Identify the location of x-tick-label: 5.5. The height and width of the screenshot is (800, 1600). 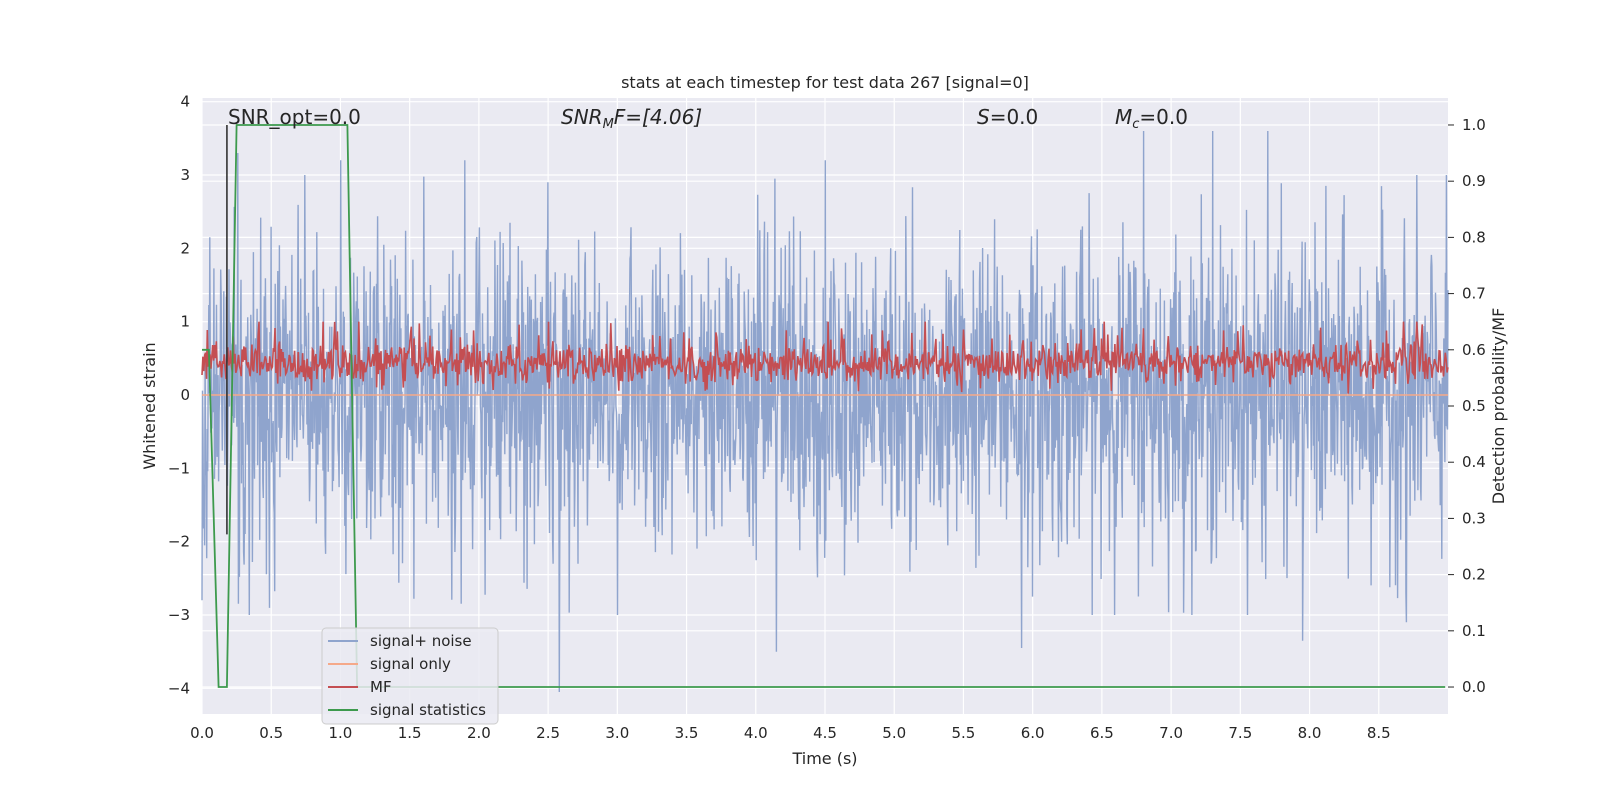
(964, 733).